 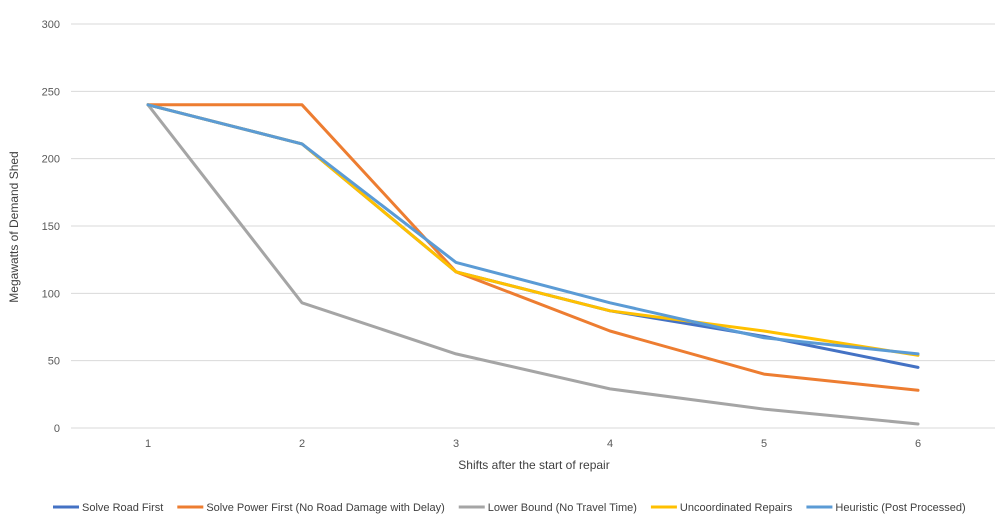 What do you see at coordinates (51, 25) in the screenshot?
I see `y-tick-label: 300` at bounding box center [51, 25].